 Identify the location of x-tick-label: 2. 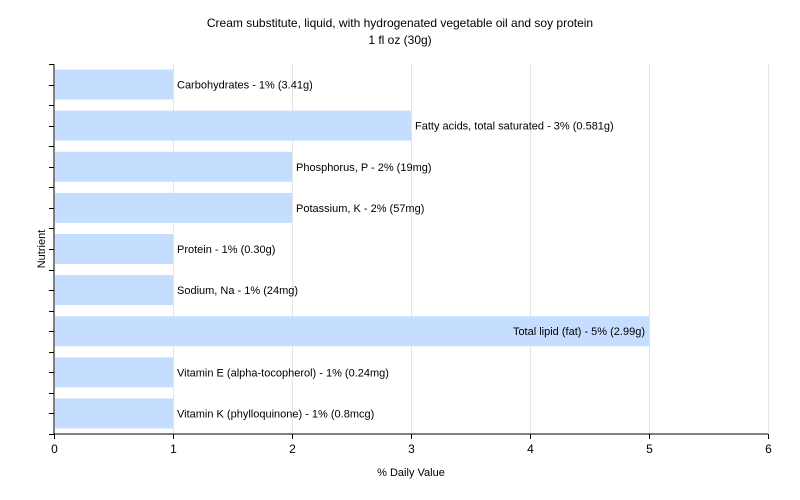
(292, 449).